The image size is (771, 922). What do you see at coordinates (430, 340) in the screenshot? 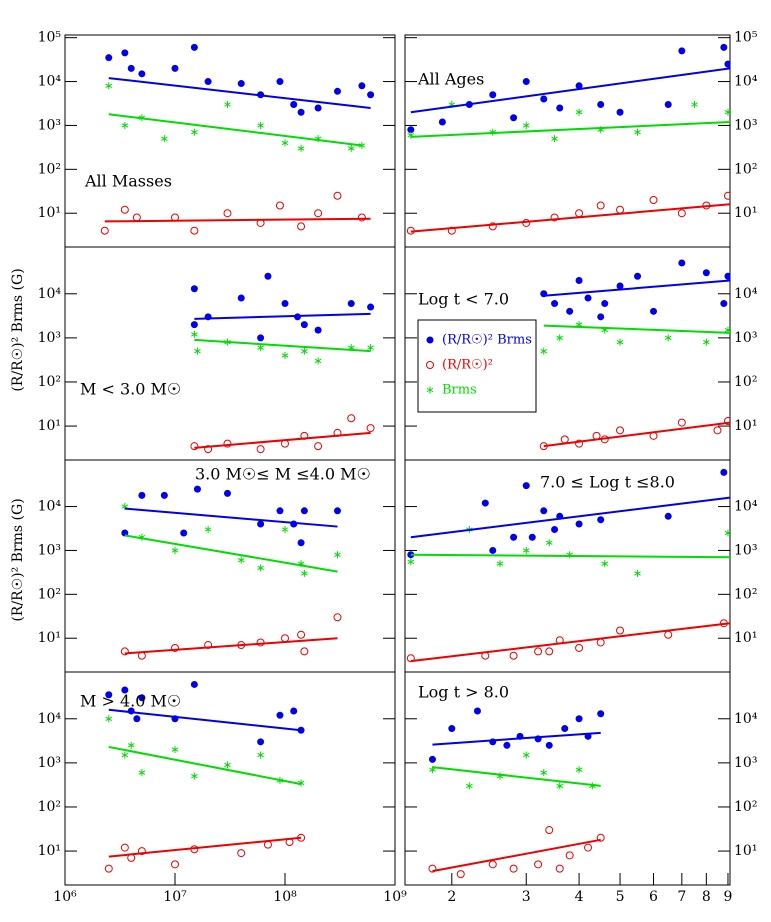
I see `legend-marker` at bounding box center [430, 340].